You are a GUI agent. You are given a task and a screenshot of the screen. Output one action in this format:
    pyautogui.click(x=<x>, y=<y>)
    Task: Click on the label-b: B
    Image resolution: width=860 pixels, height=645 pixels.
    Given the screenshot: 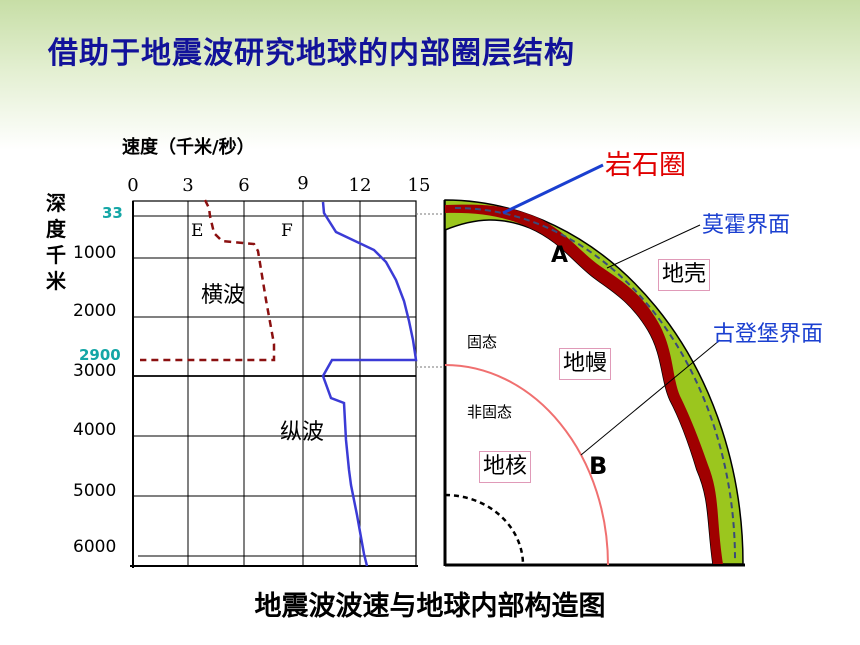 What is the action you would take?
    pyautogui.click(x=598, y=466)
    